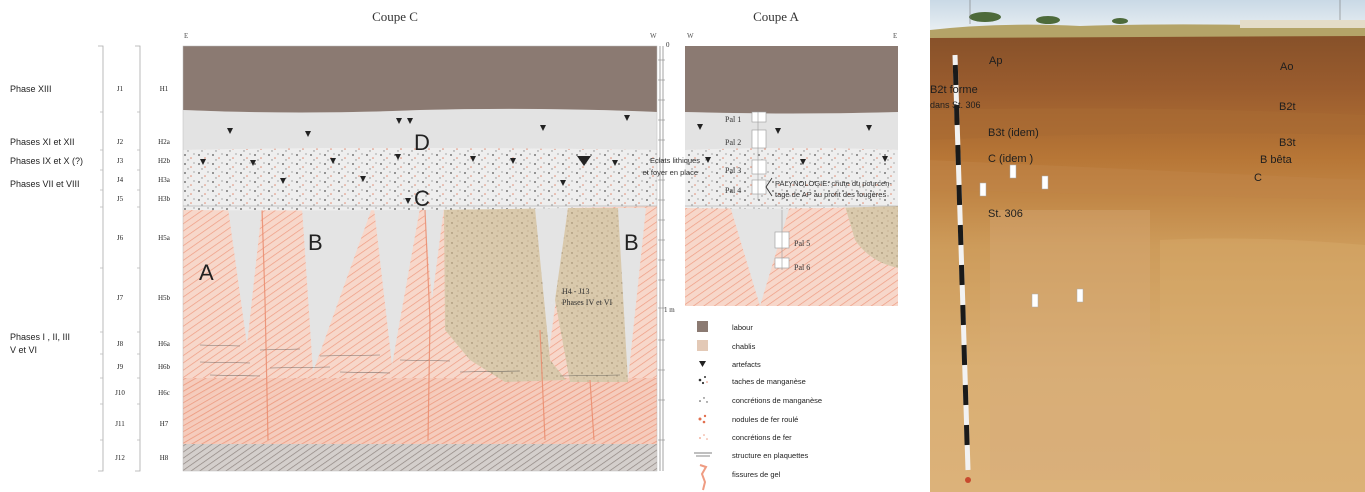 This screenshot has width=1365, height=492. What do you see at coordinates (120, 161) in the screenshot?
I see `j-label: J3` at bounding box center [120, 161].